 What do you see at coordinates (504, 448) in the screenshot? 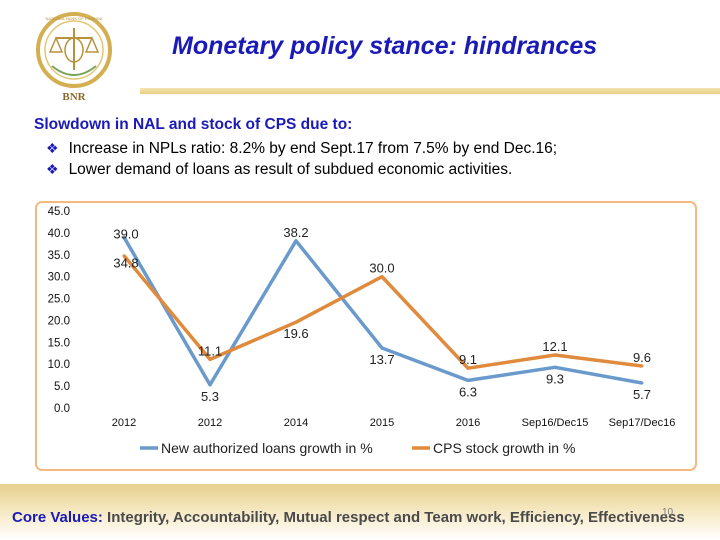
I see `legend-label: CPS stock growth in %` at bounding box center [504, 448].